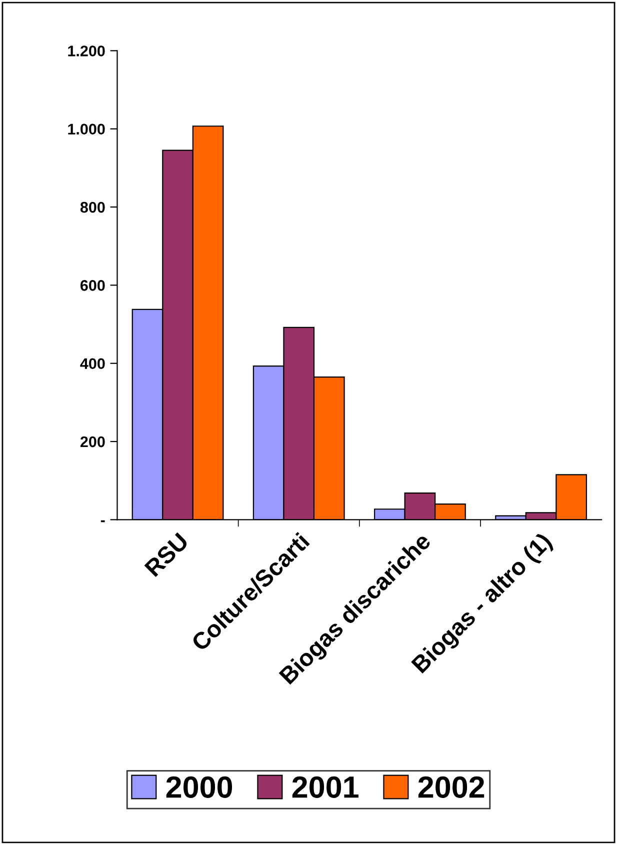 This screenshot has width=617, height=845. I want to click on y-tick-label: 1.000, so click(86, 129).